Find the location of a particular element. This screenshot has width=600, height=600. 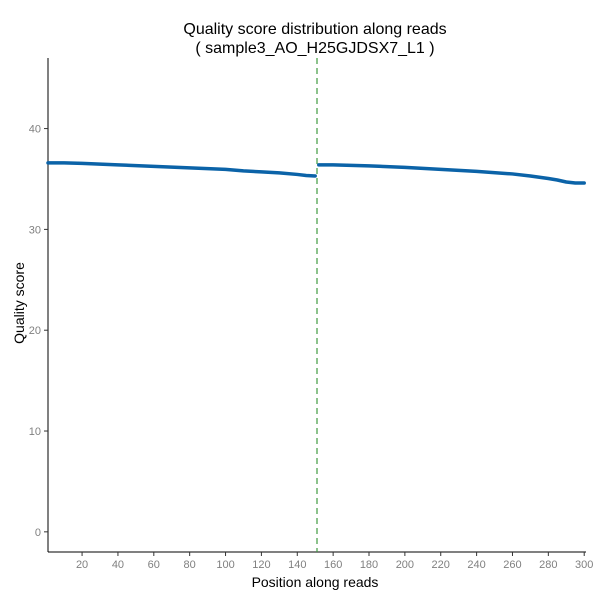

x-tick-label: 140 is located at coordinates (297, 565).